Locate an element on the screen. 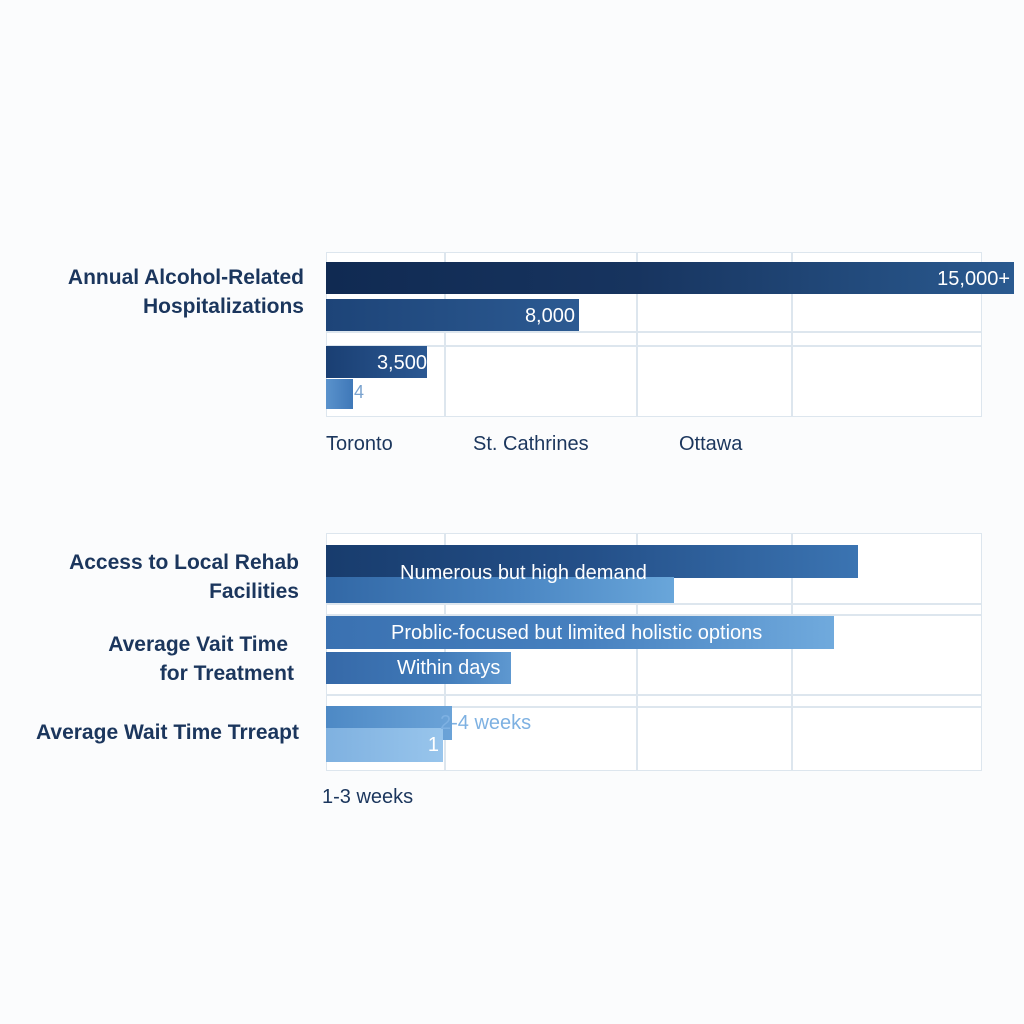 Image resolution: width=1024 pixels, height=1024 pixels. y-label-line-1: Annual Alcohol-Related is located at coordinates (185, 277).